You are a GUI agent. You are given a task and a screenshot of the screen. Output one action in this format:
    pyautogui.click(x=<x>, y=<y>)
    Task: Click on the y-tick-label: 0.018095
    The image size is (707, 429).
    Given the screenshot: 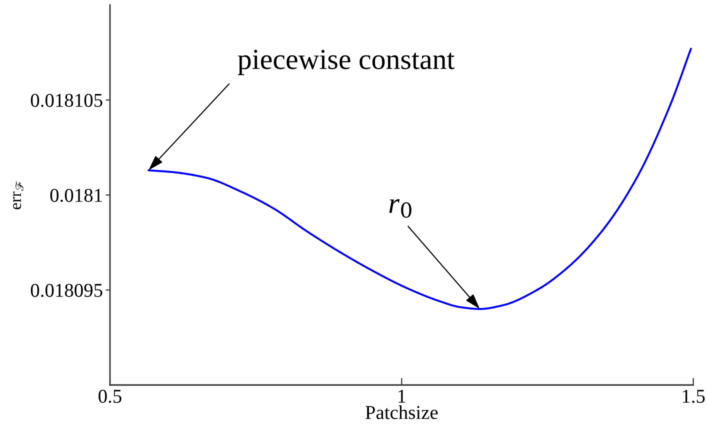 What is the action you would take?
    pyautogui.click(x=66, y=291)
    